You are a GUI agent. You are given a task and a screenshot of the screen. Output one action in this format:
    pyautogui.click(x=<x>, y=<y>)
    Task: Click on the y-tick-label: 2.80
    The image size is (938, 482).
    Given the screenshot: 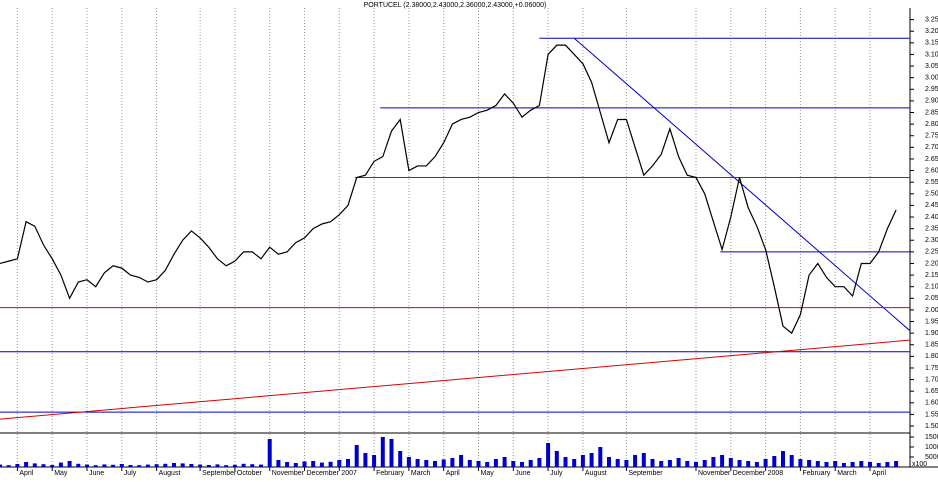 What is the action you would take?
    pyautogui.click(x=931, y=124)
    